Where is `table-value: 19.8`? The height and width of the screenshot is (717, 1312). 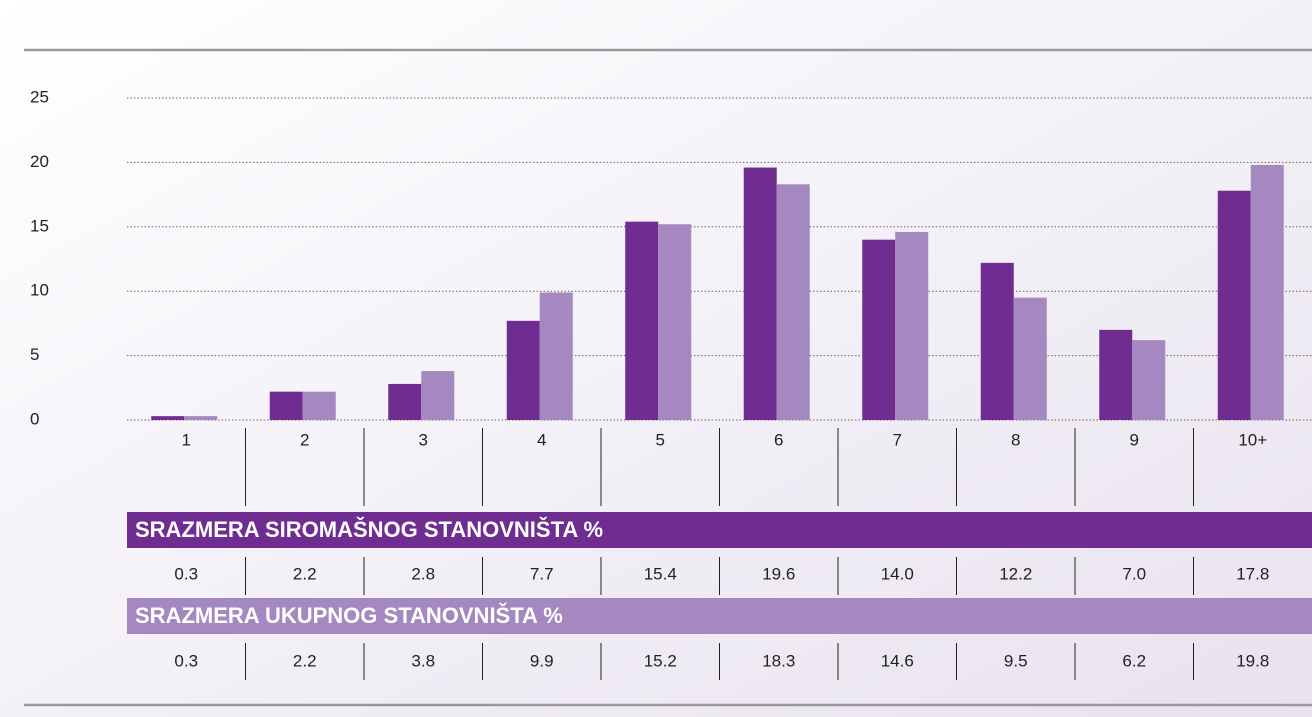 table-value: 19.8 is located at coordinates (1252, 660).